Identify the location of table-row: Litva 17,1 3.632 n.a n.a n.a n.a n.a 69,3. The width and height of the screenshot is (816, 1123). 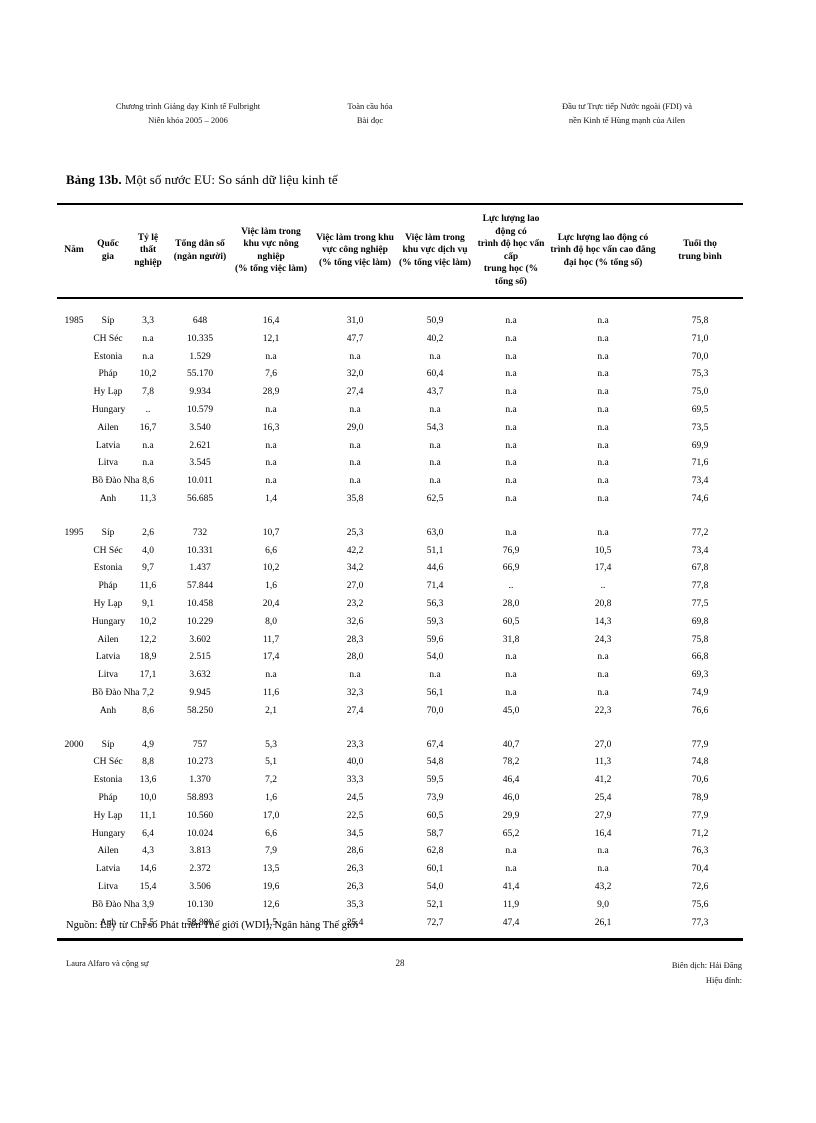
(400, 676).